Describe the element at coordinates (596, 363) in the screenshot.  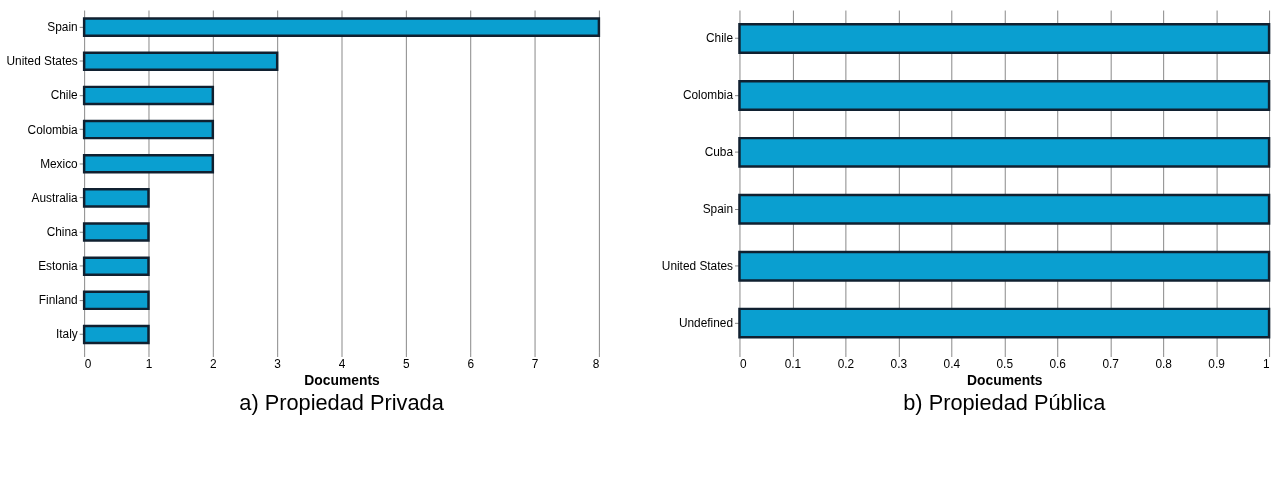
I see `x-tick-label: 8` at that location.